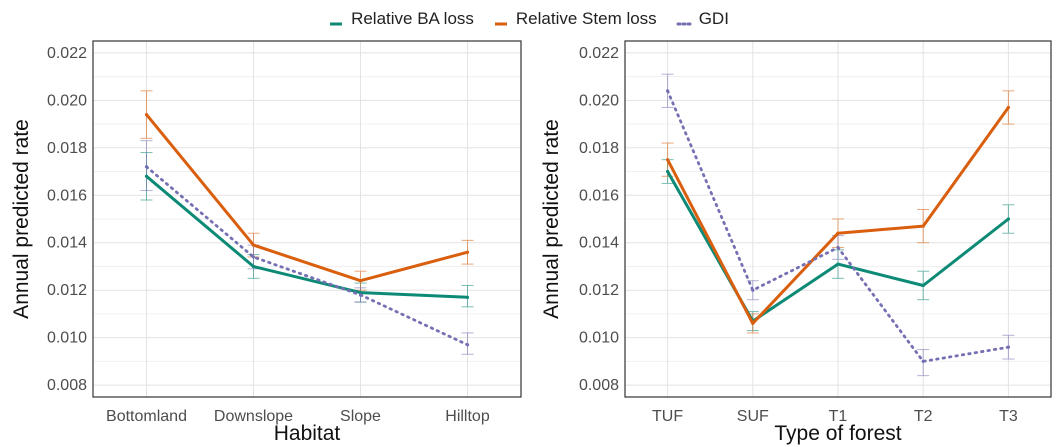  I want to click on legend-item: Relative BA loss, so click(400, 19).